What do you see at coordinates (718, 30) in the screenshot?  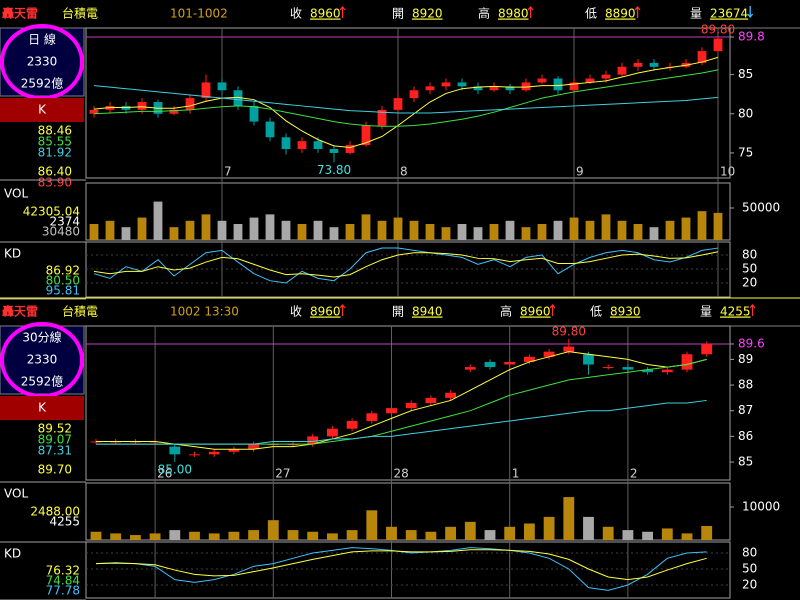 I see `high-price-label: 89.80` at bounding box center [718, 30].